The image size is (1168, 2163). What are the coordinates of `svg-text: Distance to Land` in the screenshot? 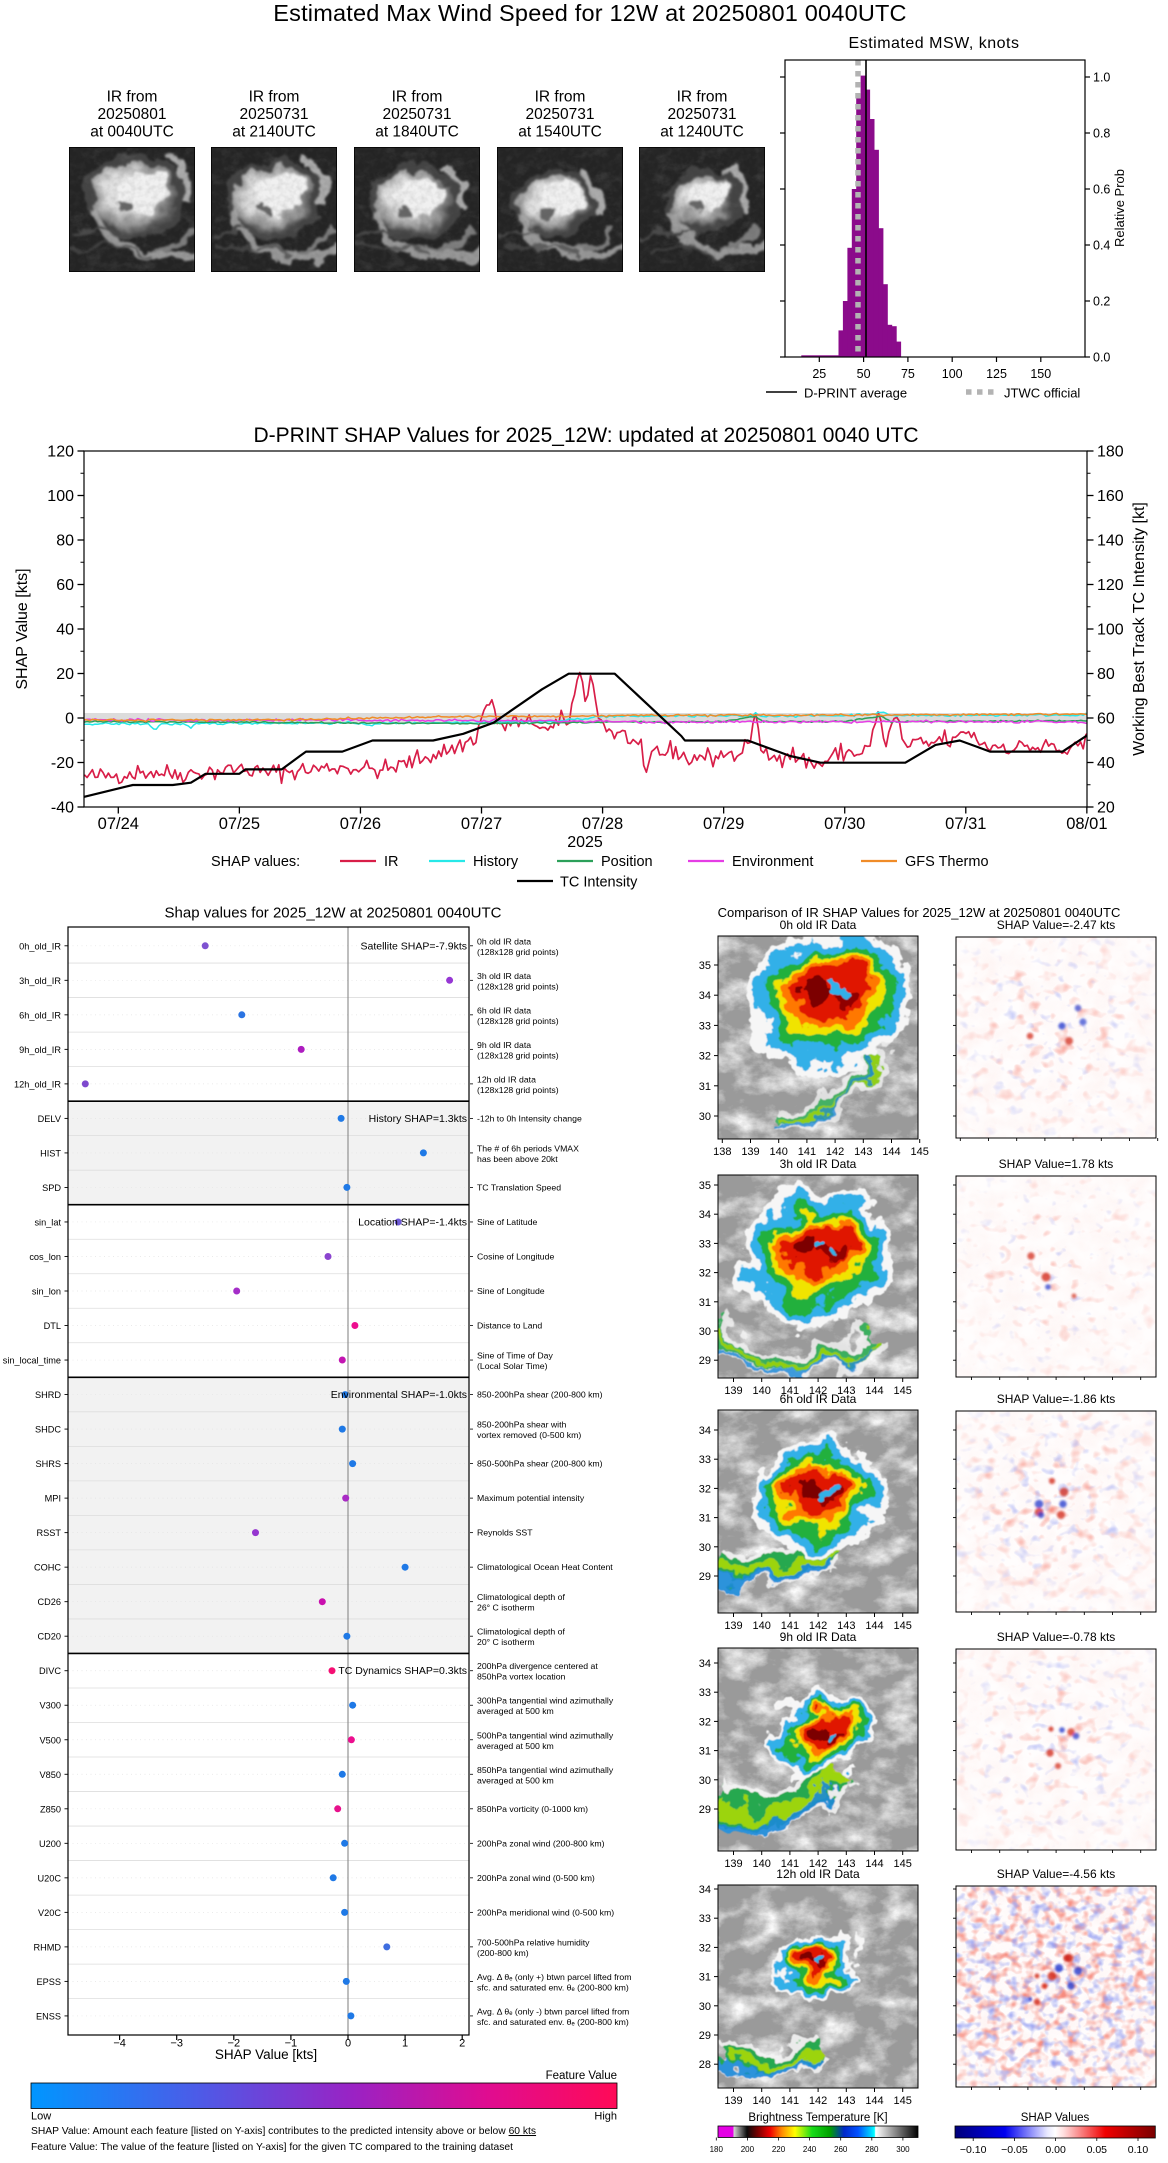 It's located at (509, 1326).